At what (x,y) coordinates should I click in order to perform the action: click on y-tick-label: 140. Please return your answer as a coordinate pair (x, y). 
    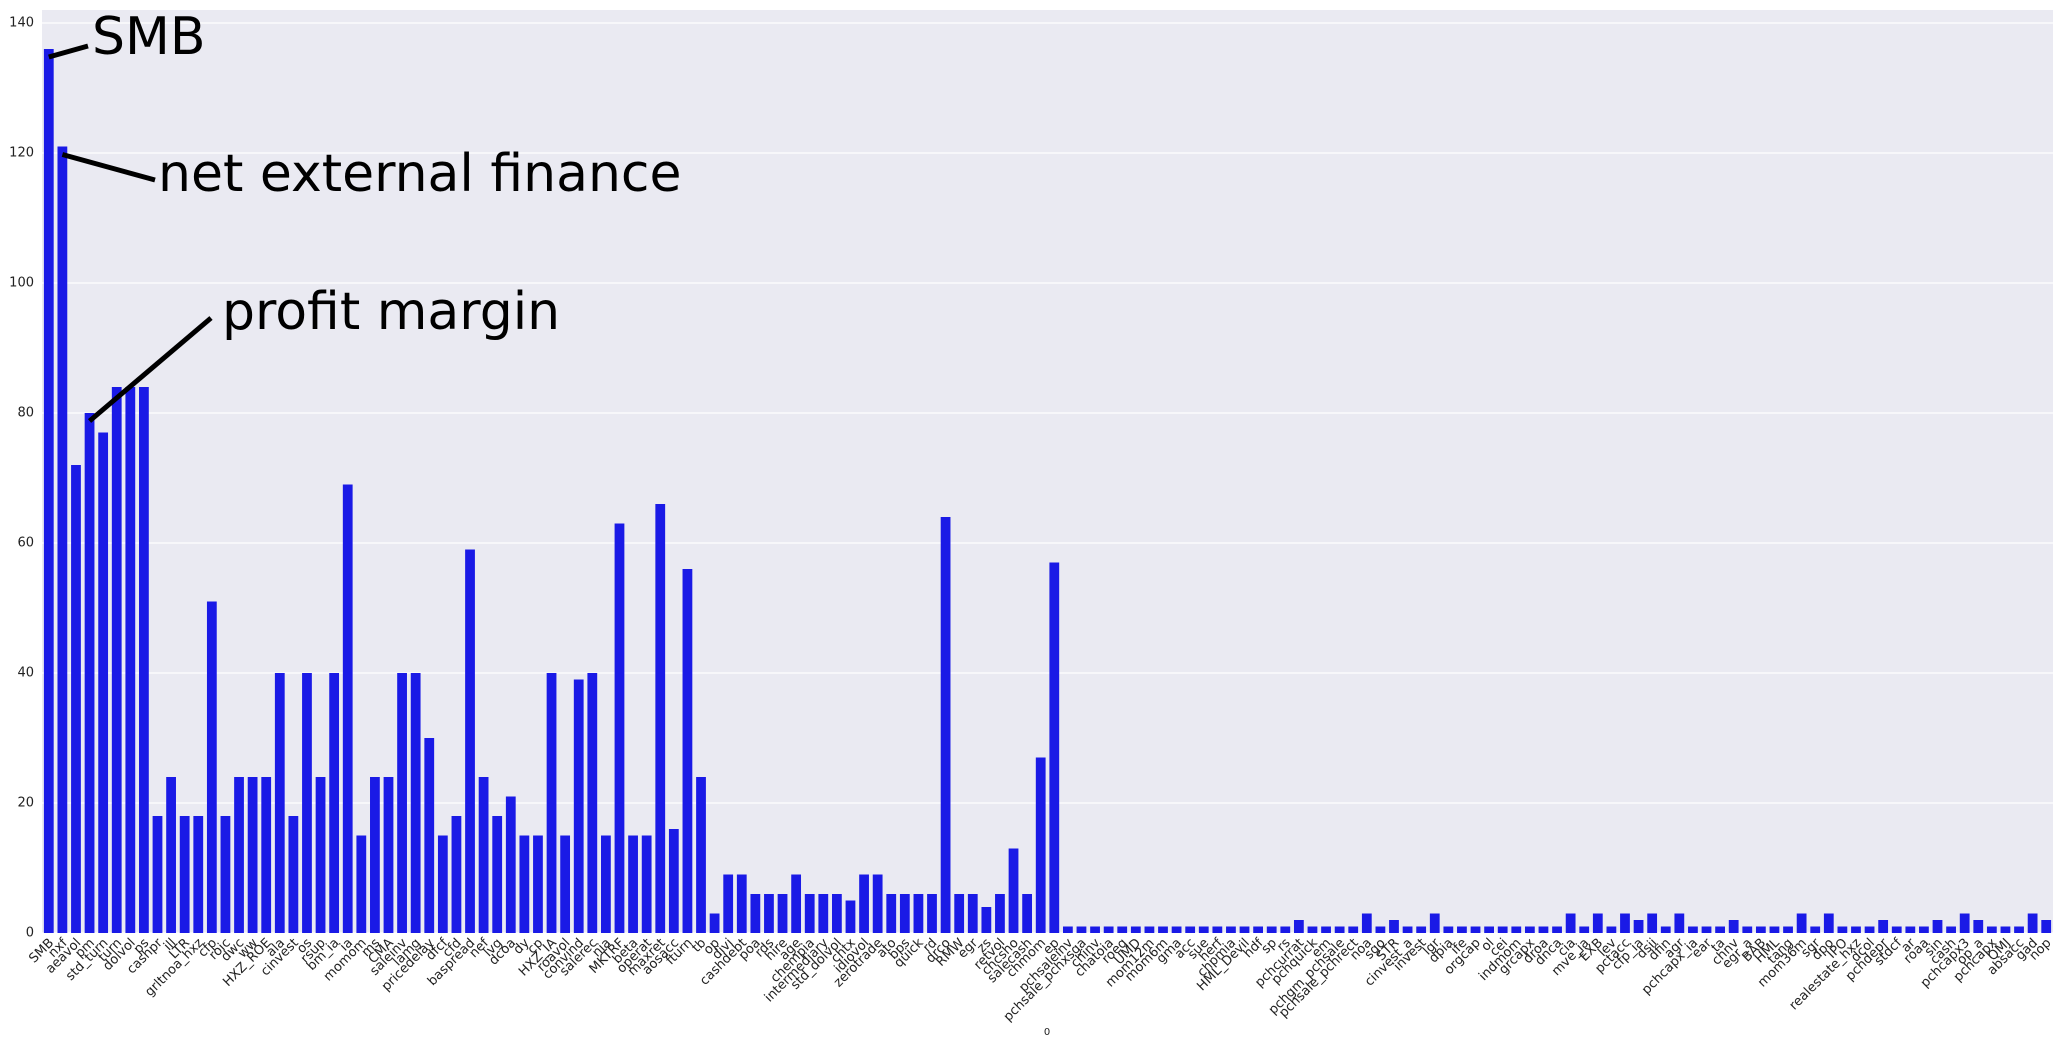
    Looking at the image, I should click on (21, 23).